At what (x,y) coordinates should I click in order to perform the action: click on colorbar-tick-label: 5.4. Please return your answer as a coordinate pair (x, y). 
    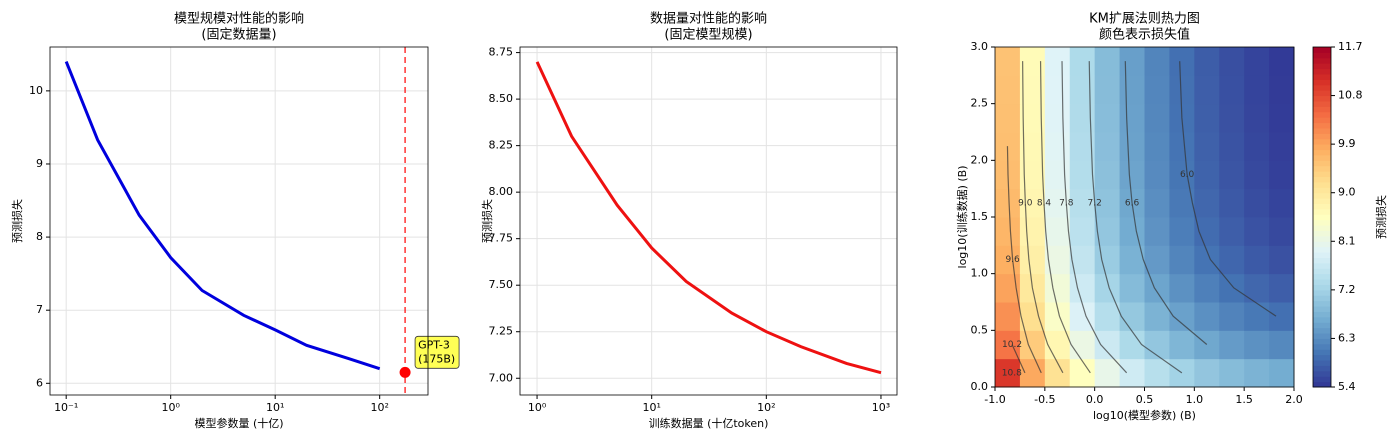
    Looking at the image, I should click on (1347, 386).